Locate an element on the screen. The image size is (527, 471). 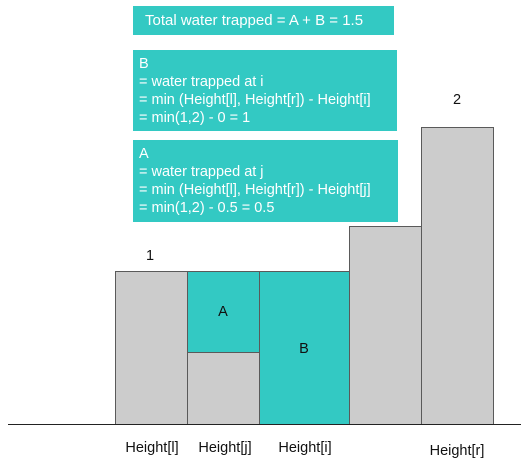
a-line-3: = min (Height[l], Height[r]) - Height[j] is located at coordinates (255, 190).